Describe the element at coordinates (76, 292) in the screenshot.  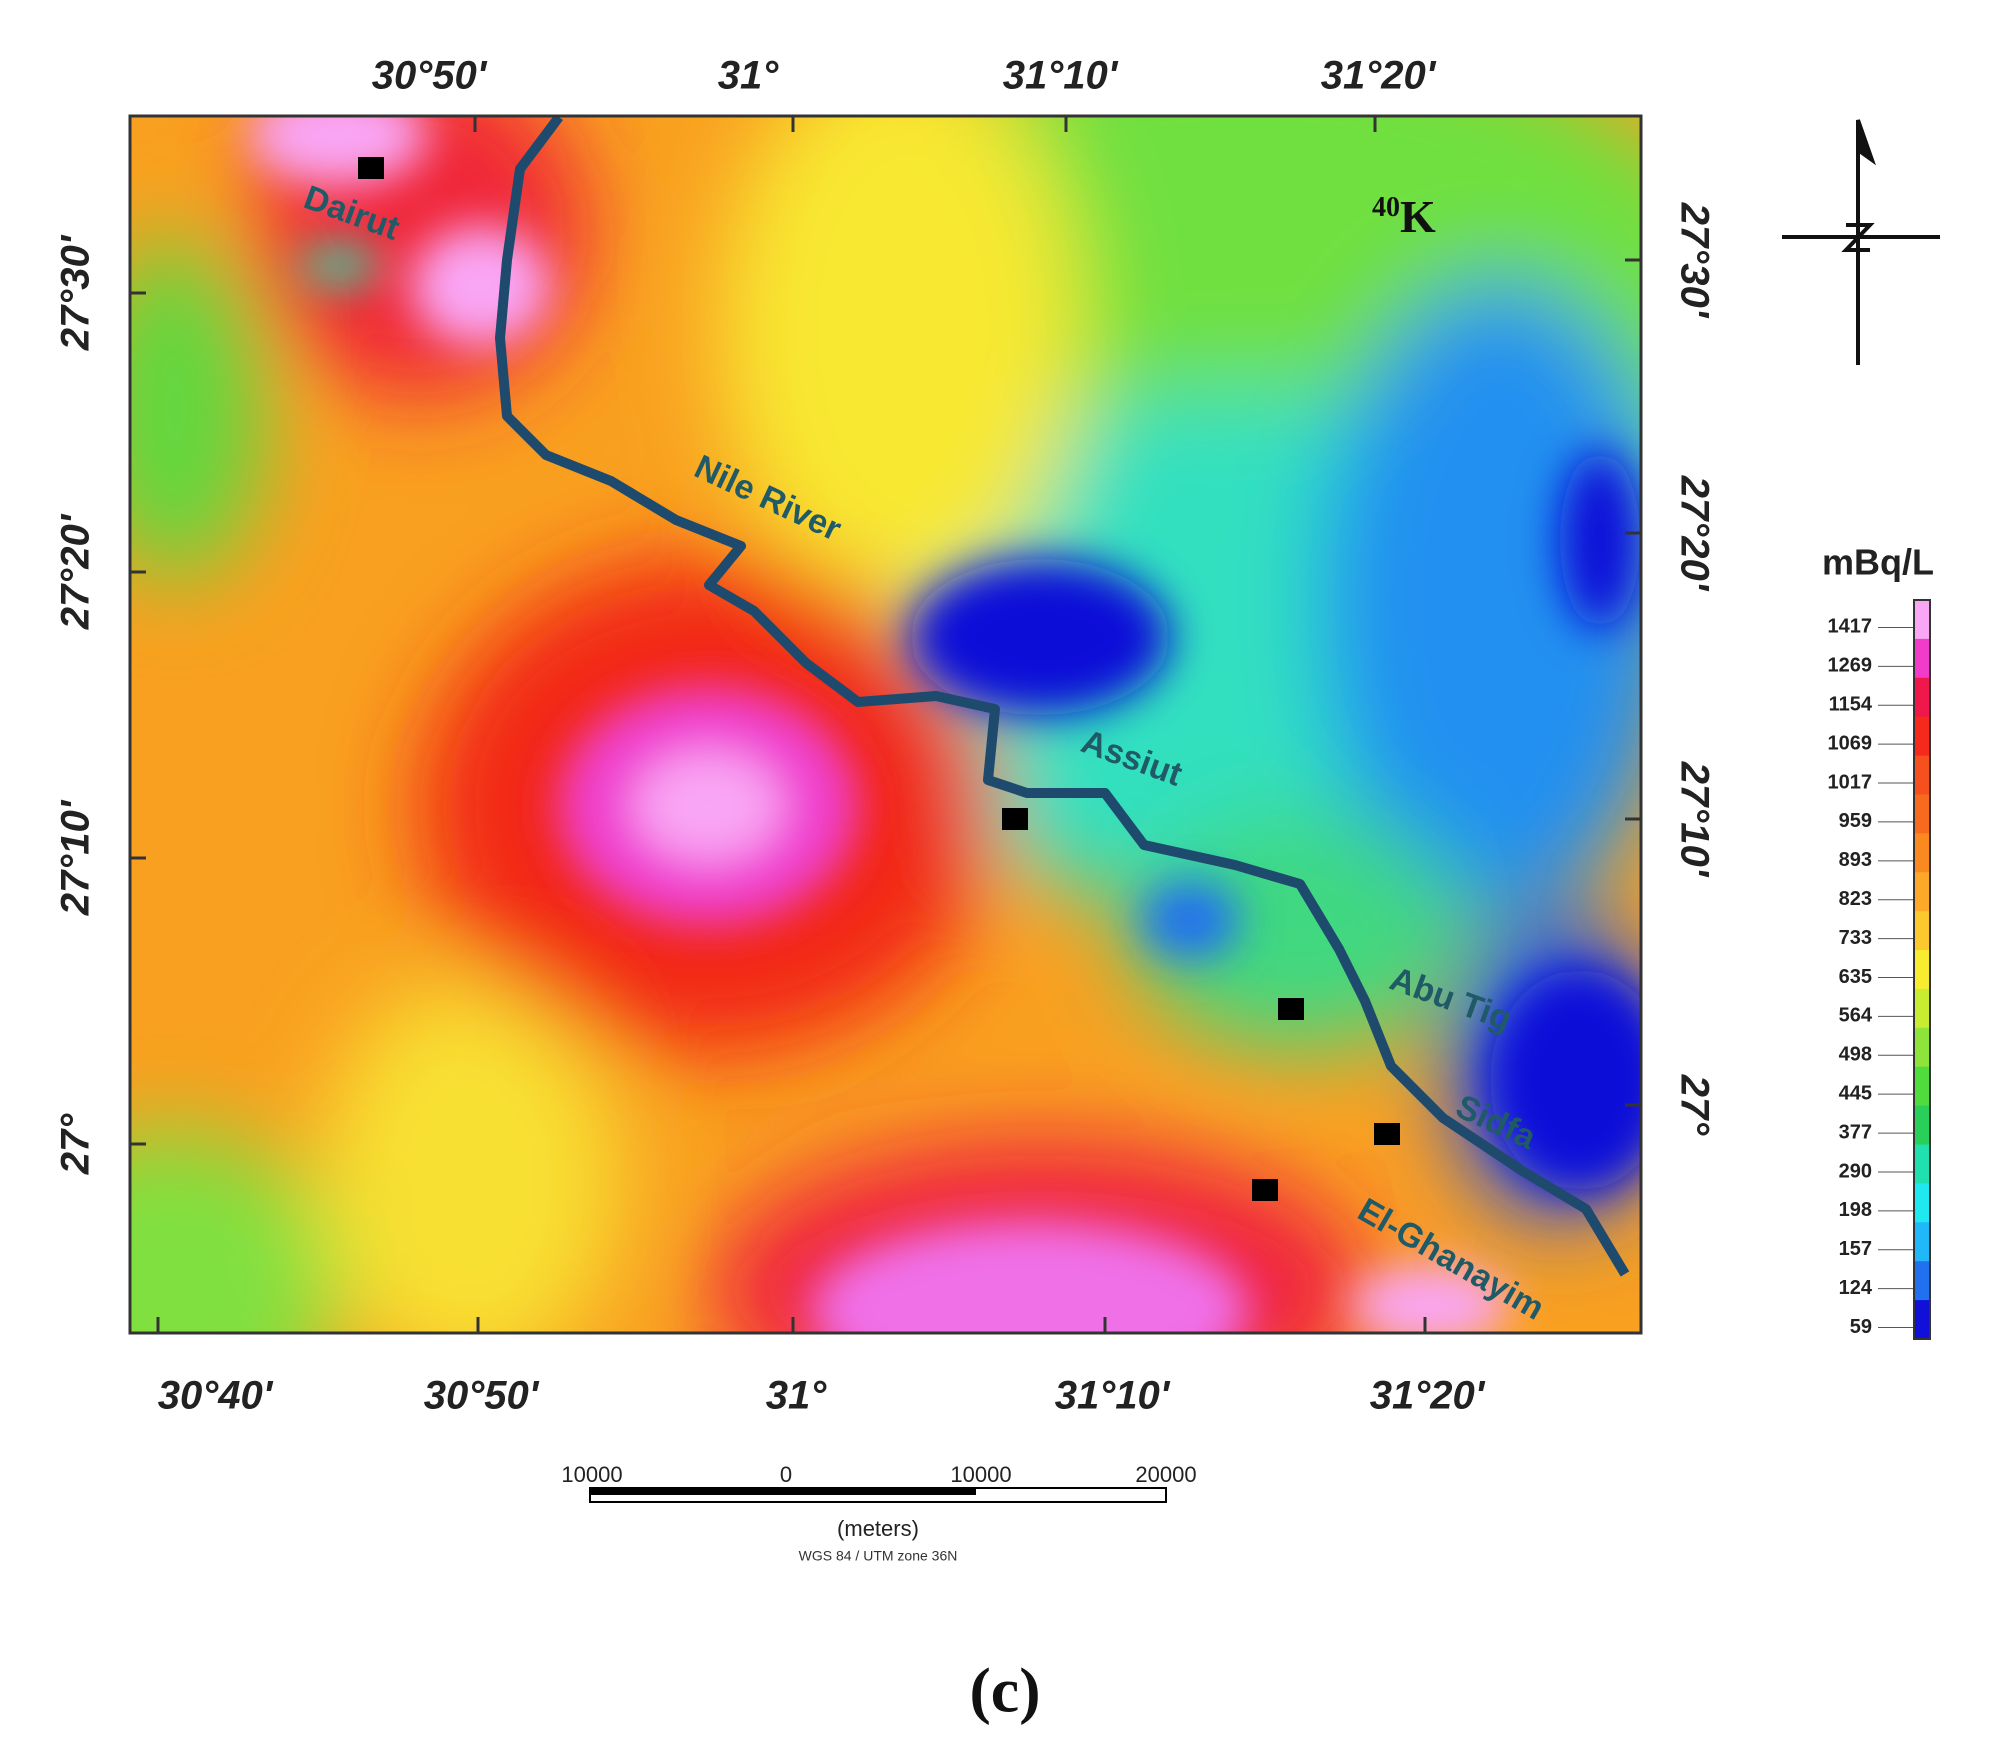
I see `left-tick-label: 27°30'` at that location.